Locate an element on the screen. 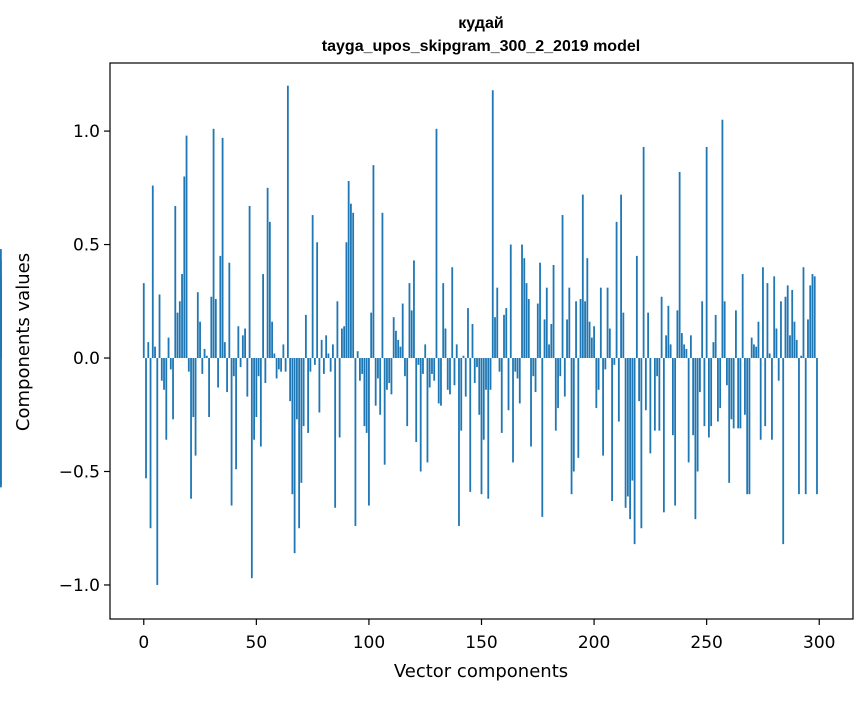 This screenshot has width=867, height=701. x-tick-label: 300 is located at coordinates (819, 643).